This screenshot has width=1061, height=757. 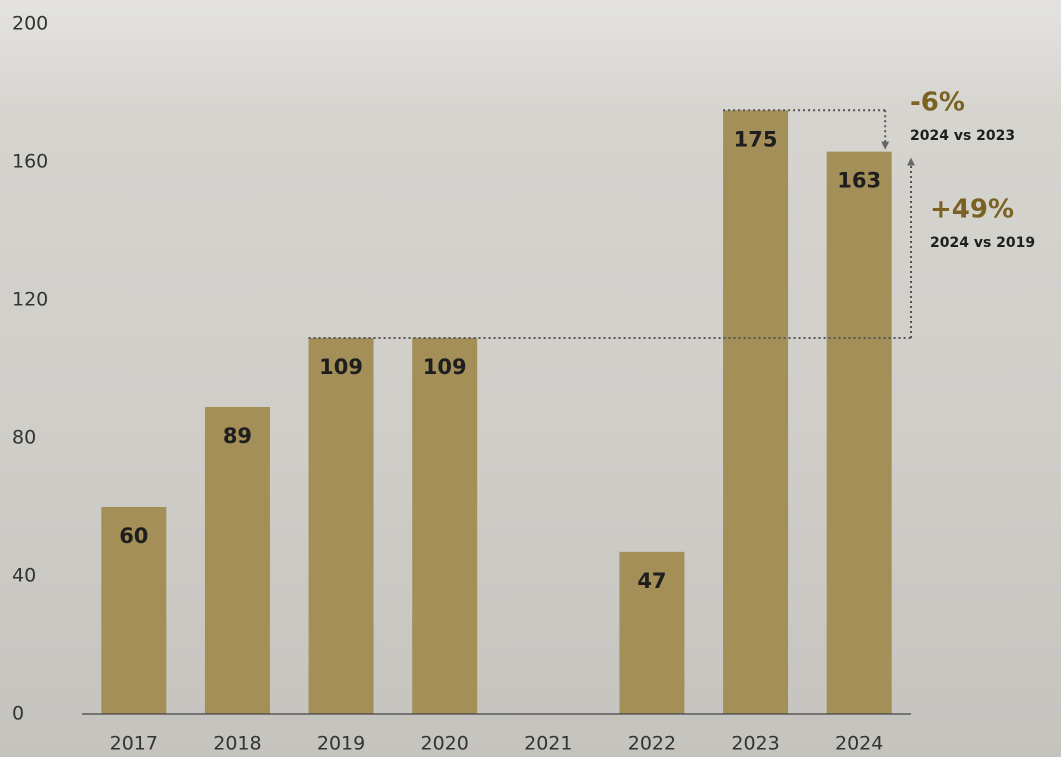 What do you see at coordinates (652, 744) in the screenshot?
I see `x-tick-label: 2022` at bounding box center [652, 744].